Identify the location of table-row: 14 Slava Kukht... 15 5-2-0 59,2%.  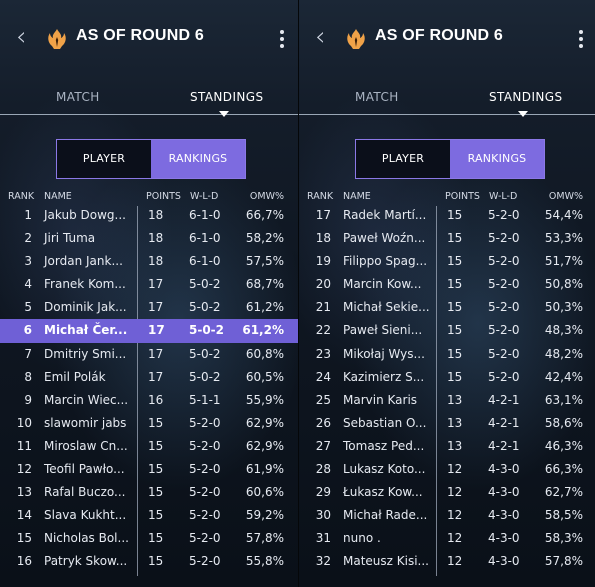
(149, 515).